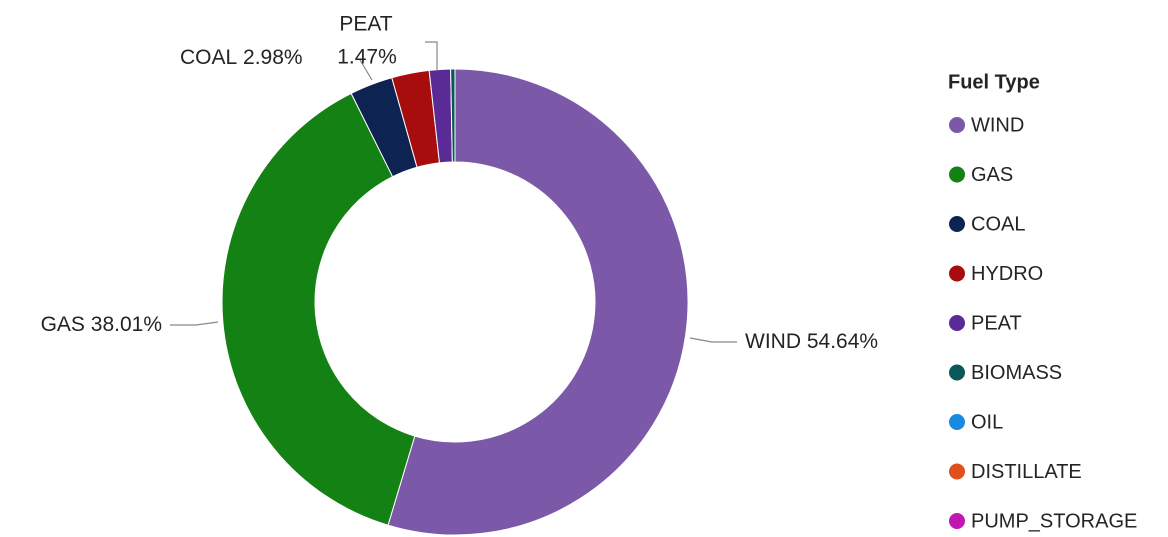 This screenshot has width=1168, height=537. Describe the element at coordinates (994, 82) in the screenshot. I see `legend-title: Fuel Type` at that location.